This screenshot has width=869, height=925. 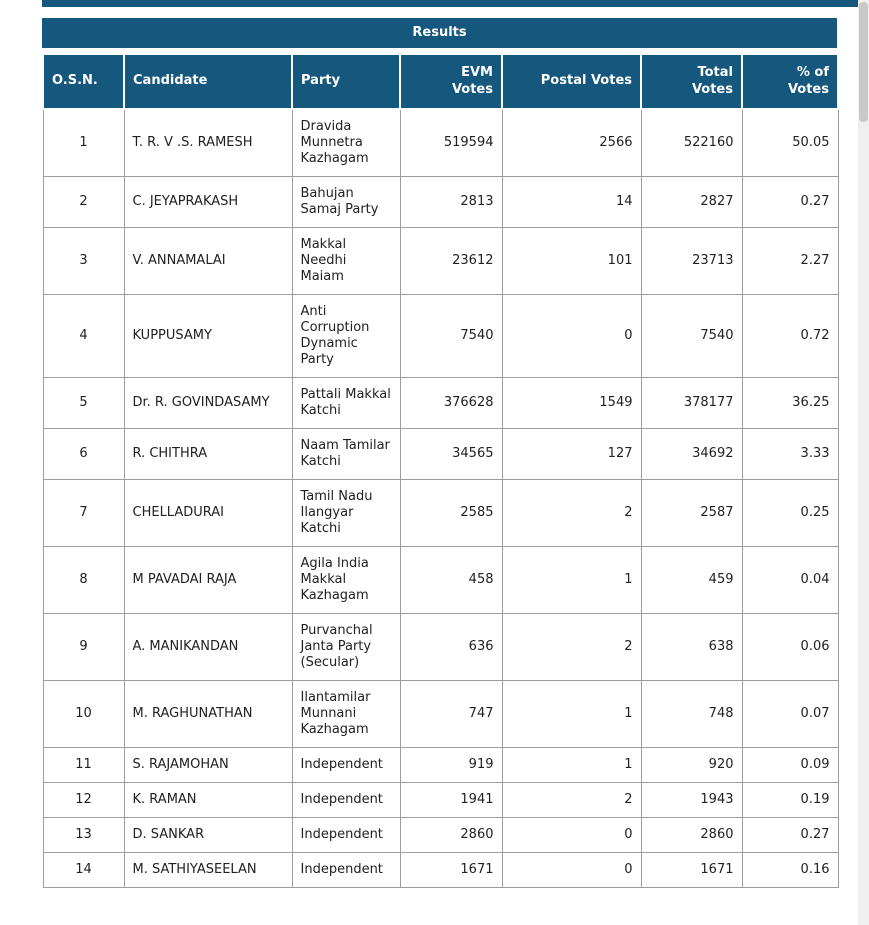 I want to click on cell-party: Purvanchal Janta Party (Secular), so click(x=346, y=647).